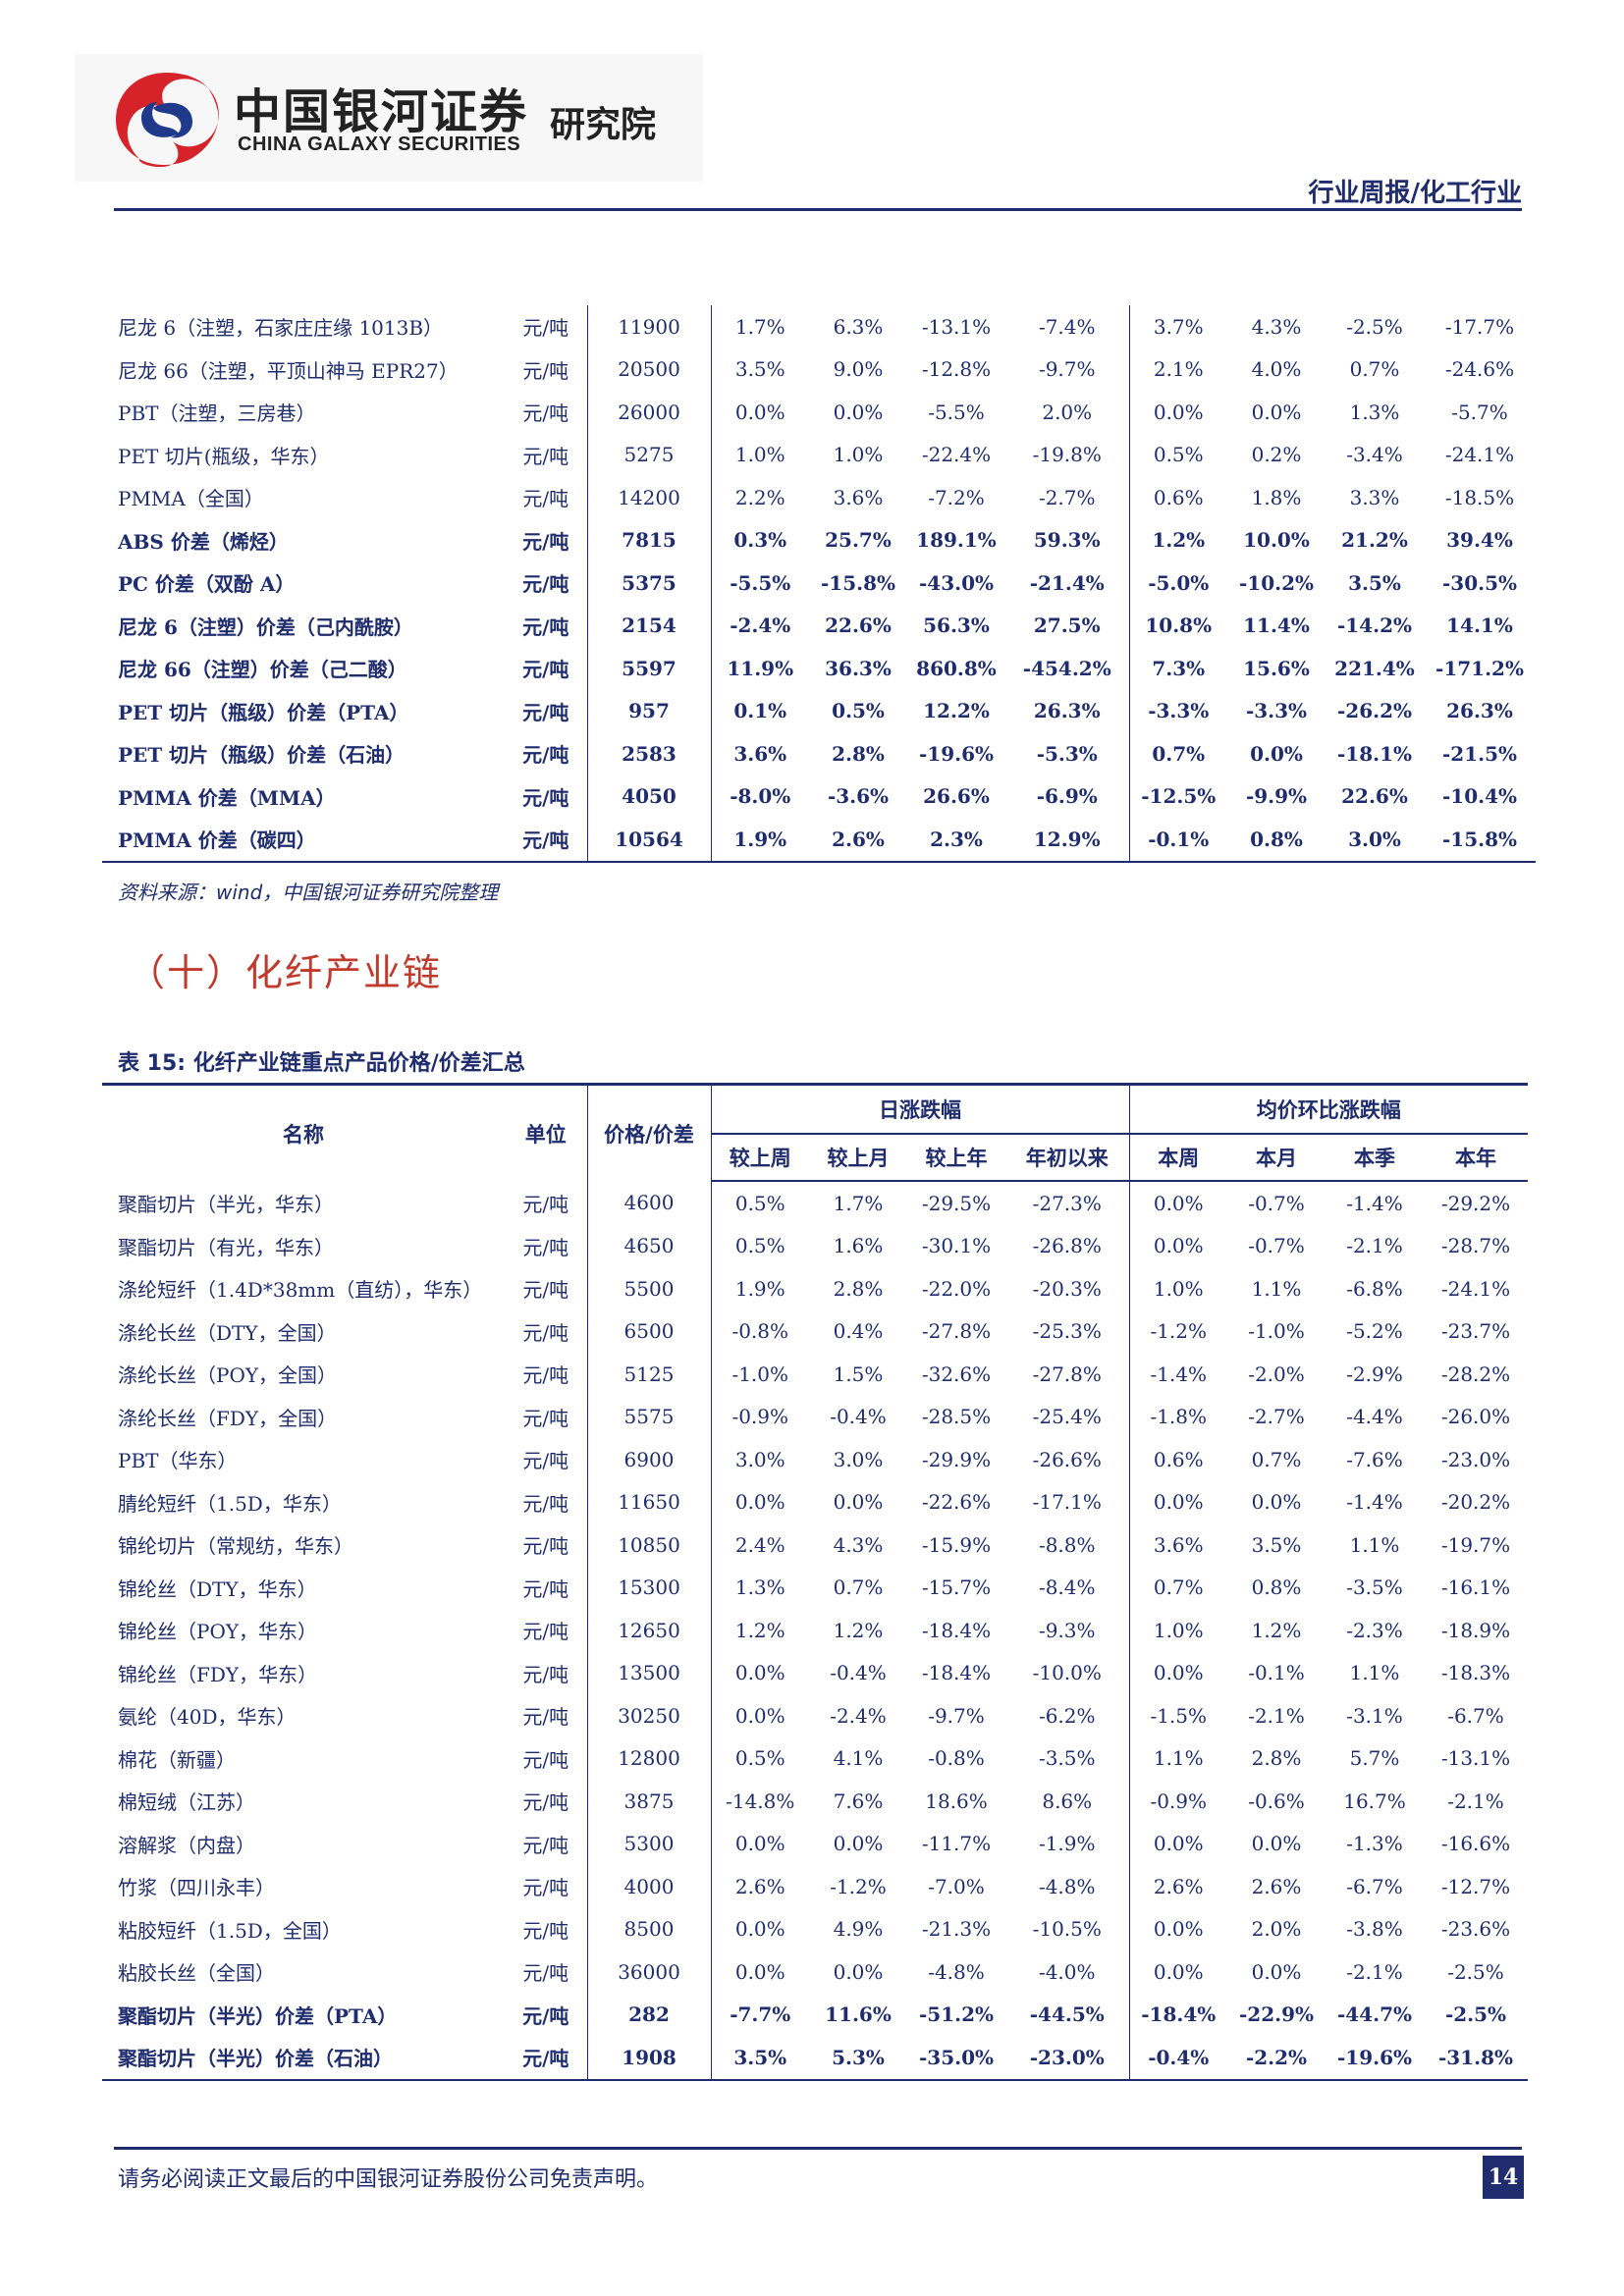  What do you see at coordinates (649, 498) in the screenshot?
I see `row-price: 14200` at bounding box center [649, 498].